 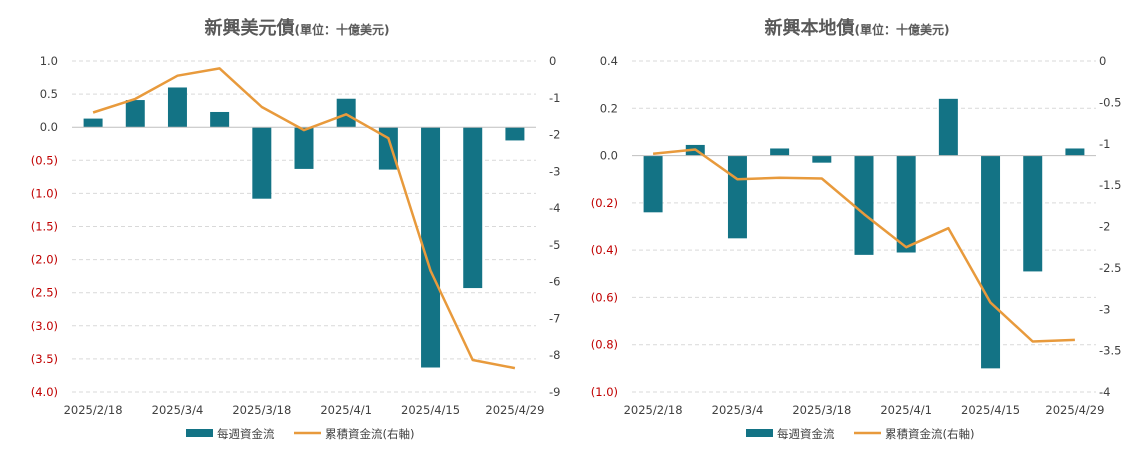 What do you see at coordinates (44, 392) in the screenshot?
I see `y-left-tick-label: (4.0)` at bounding box center [44, 392].